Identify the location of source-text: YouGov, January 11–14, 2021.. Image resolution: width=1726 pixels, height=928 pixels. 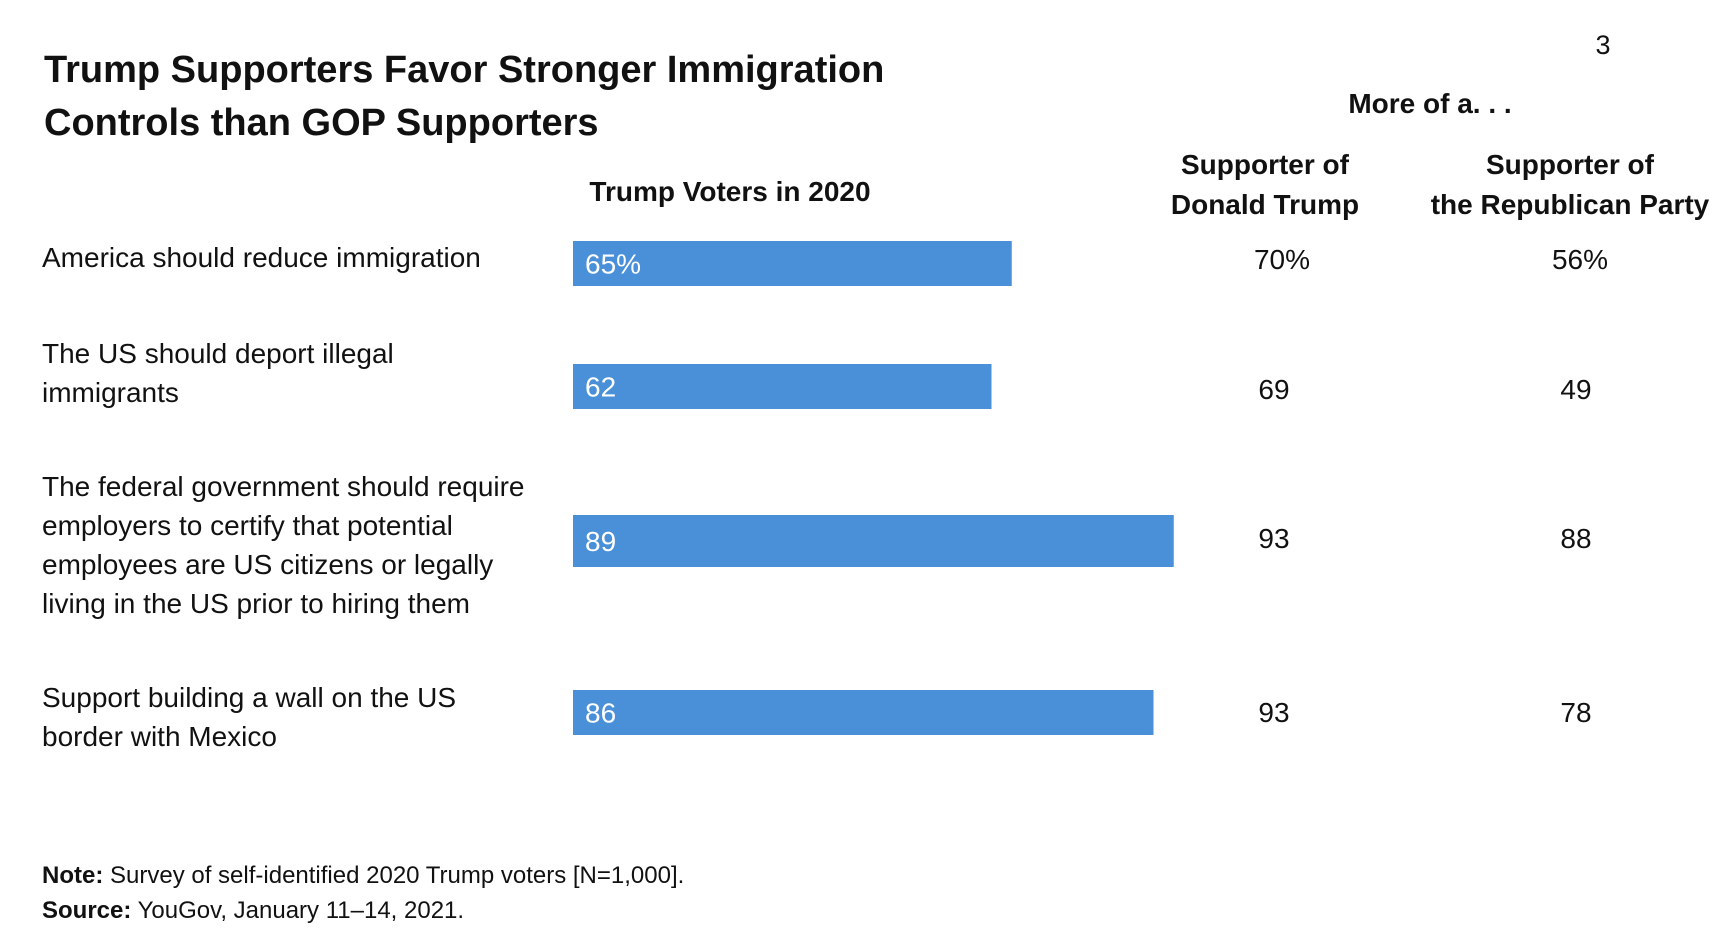
(298, 910).